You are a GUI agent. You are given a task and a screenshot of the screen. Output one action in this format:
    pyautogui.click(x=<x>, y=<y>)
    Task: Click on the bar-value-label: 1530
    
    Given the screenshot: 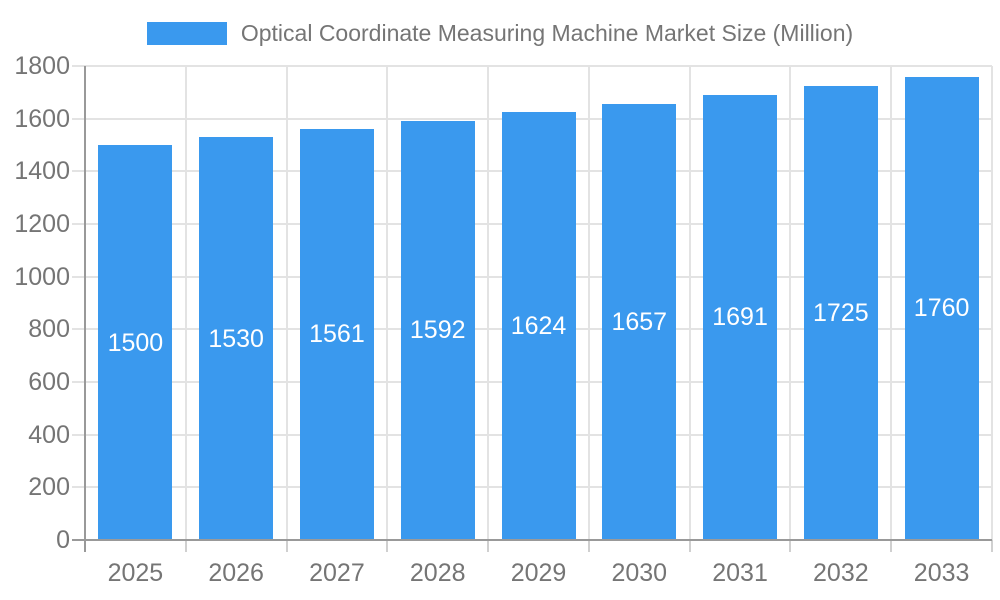 What is the action you would take?
    pyautogui.click(x=236, y=338)
    